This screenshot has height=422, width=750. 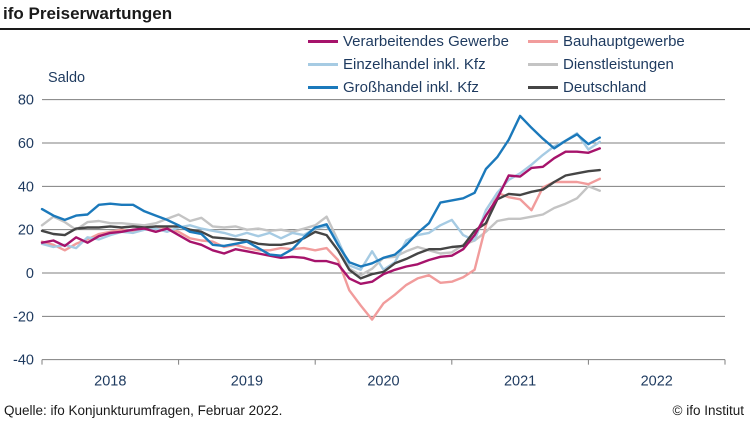 What do you see at coordinates (618, 64) in the screenshot?
I see `legend-label: Dienstleistungen` at bounding box center [618, 64].